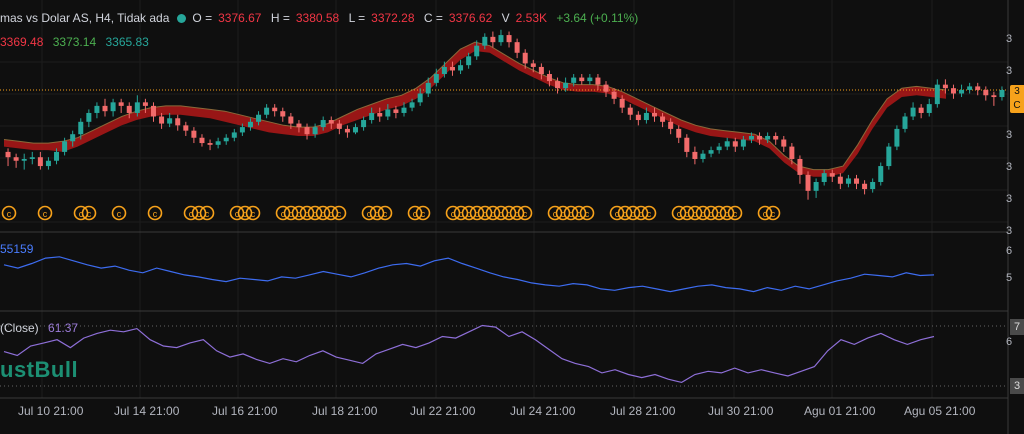 Image resolution: width=1024 pixels, height=434 pixels. Describe the element at coordinates (597, 18) in the screenshot. I see `change-value: +3.64 (+0.11%)` at that location.